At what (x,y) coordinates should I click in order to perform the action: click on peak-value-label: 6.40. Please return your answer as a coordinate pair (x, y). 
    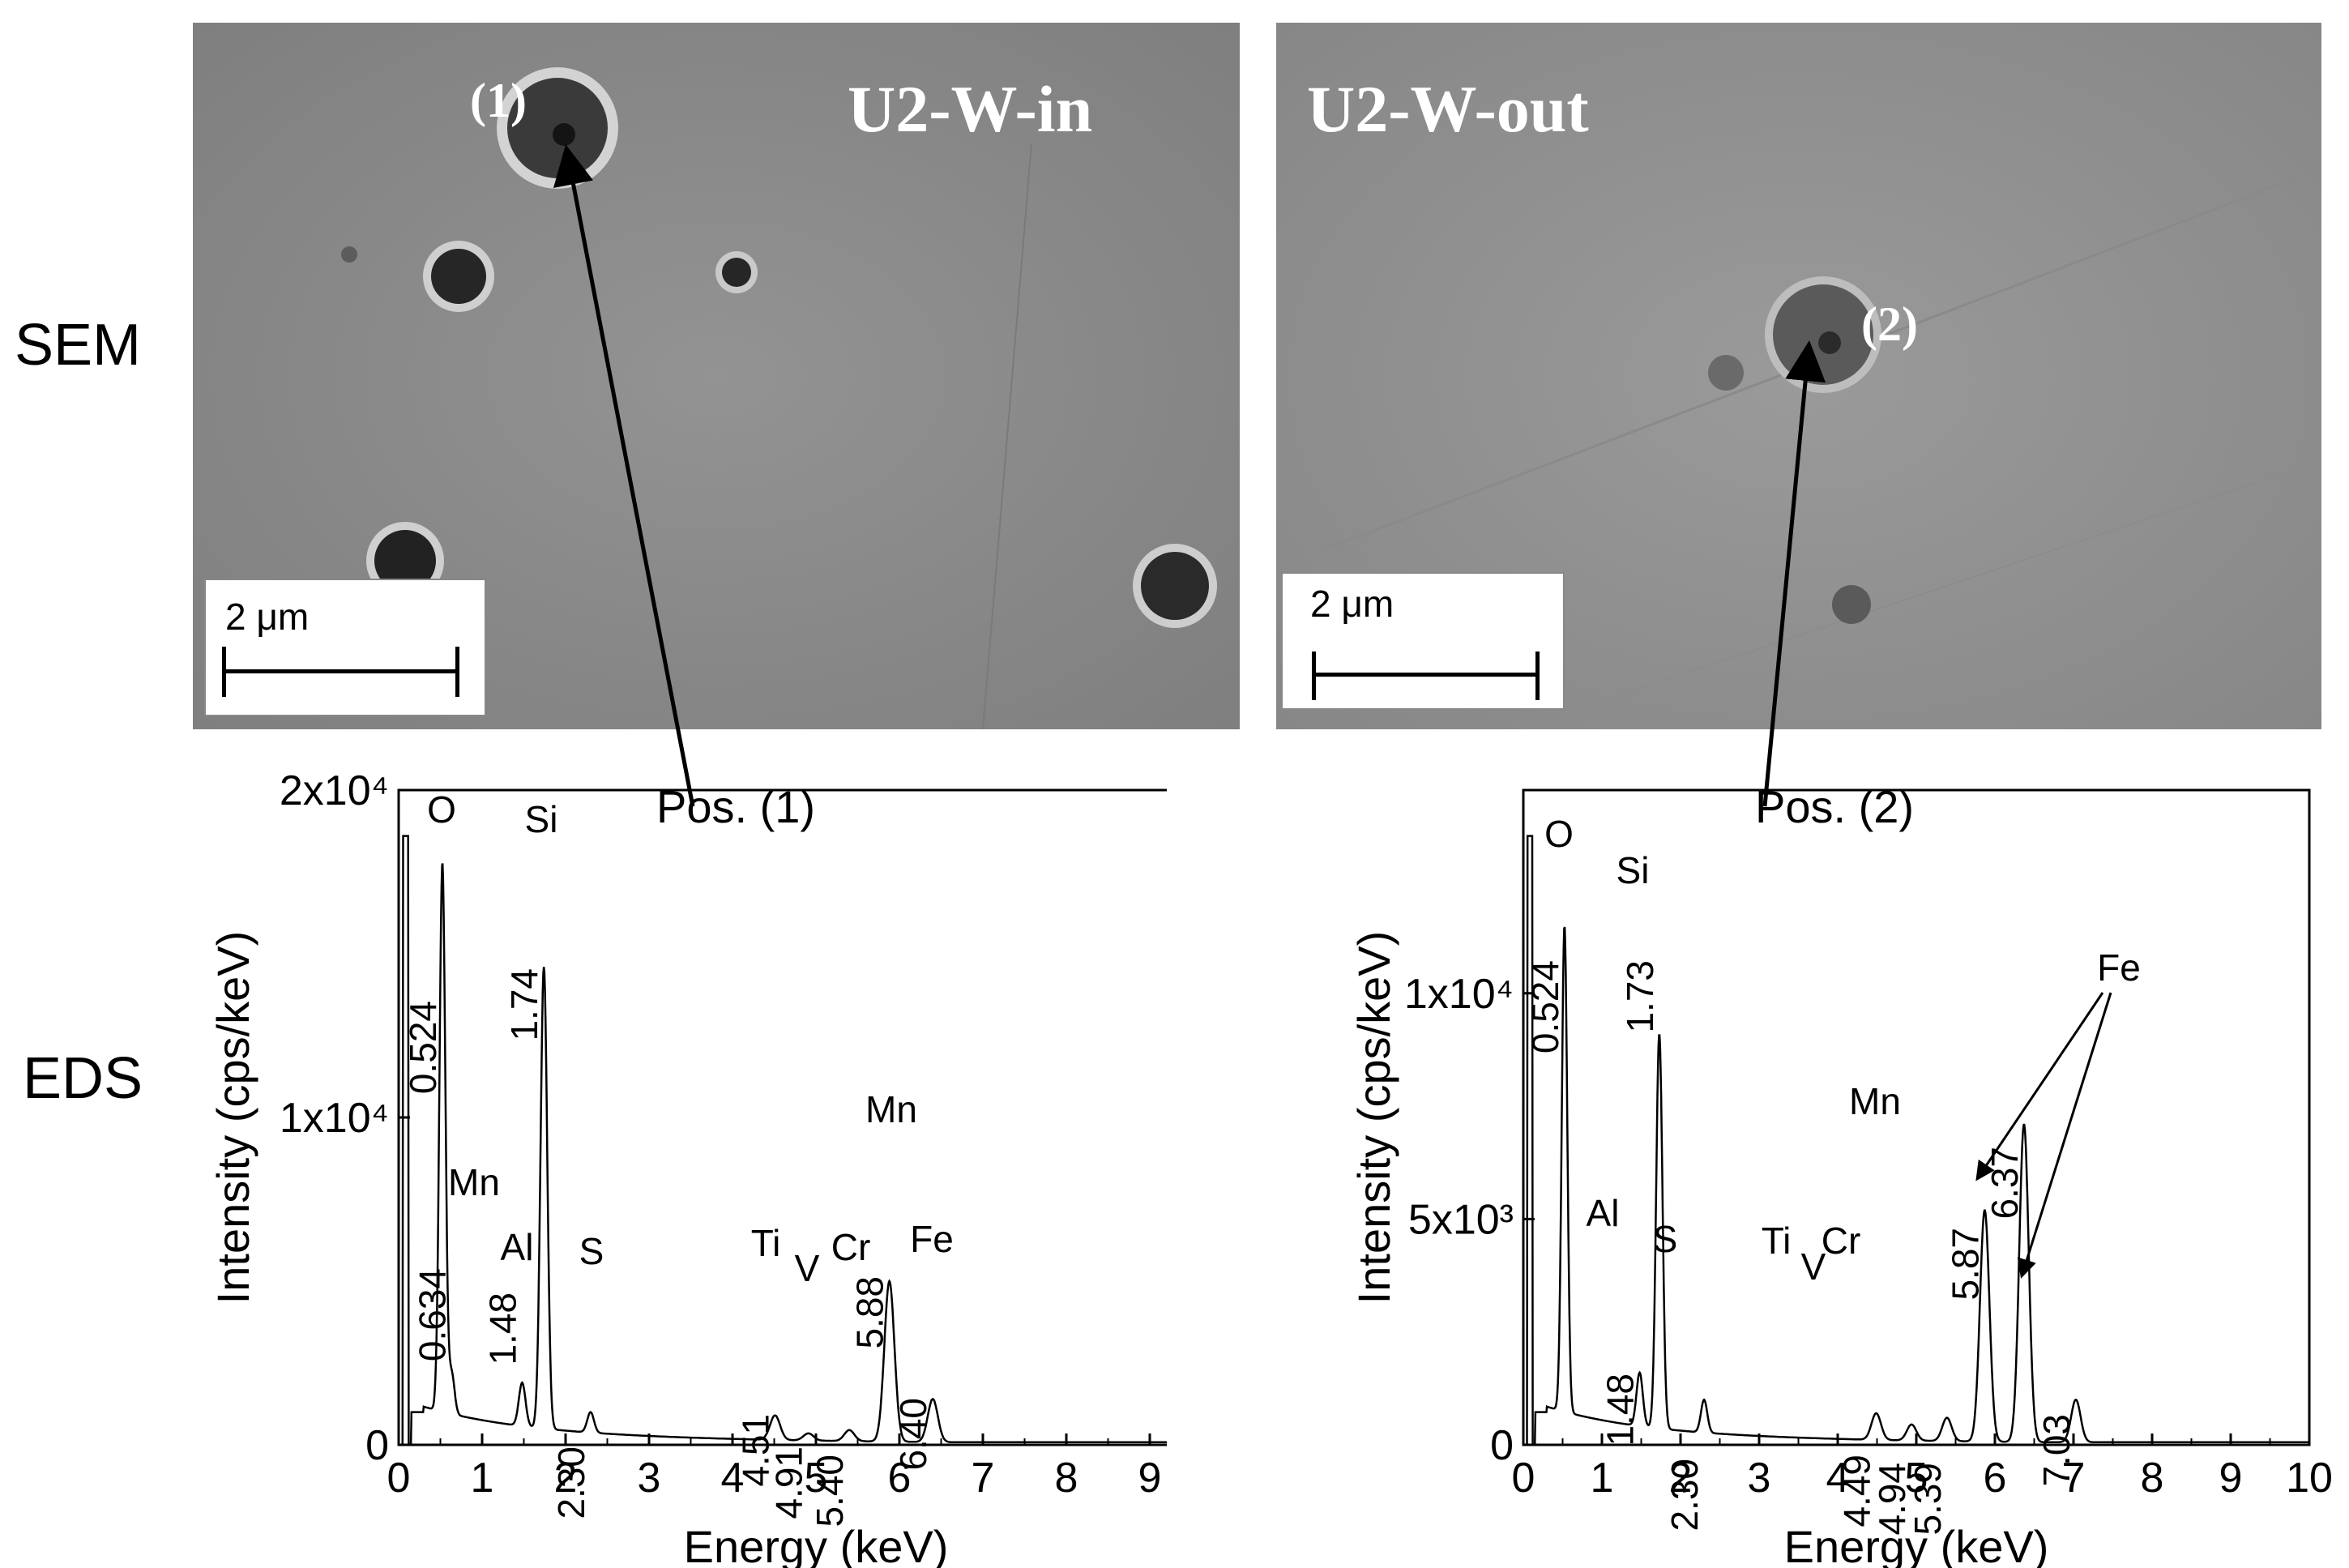
    Looking at the image, I should click on (913, 1435).